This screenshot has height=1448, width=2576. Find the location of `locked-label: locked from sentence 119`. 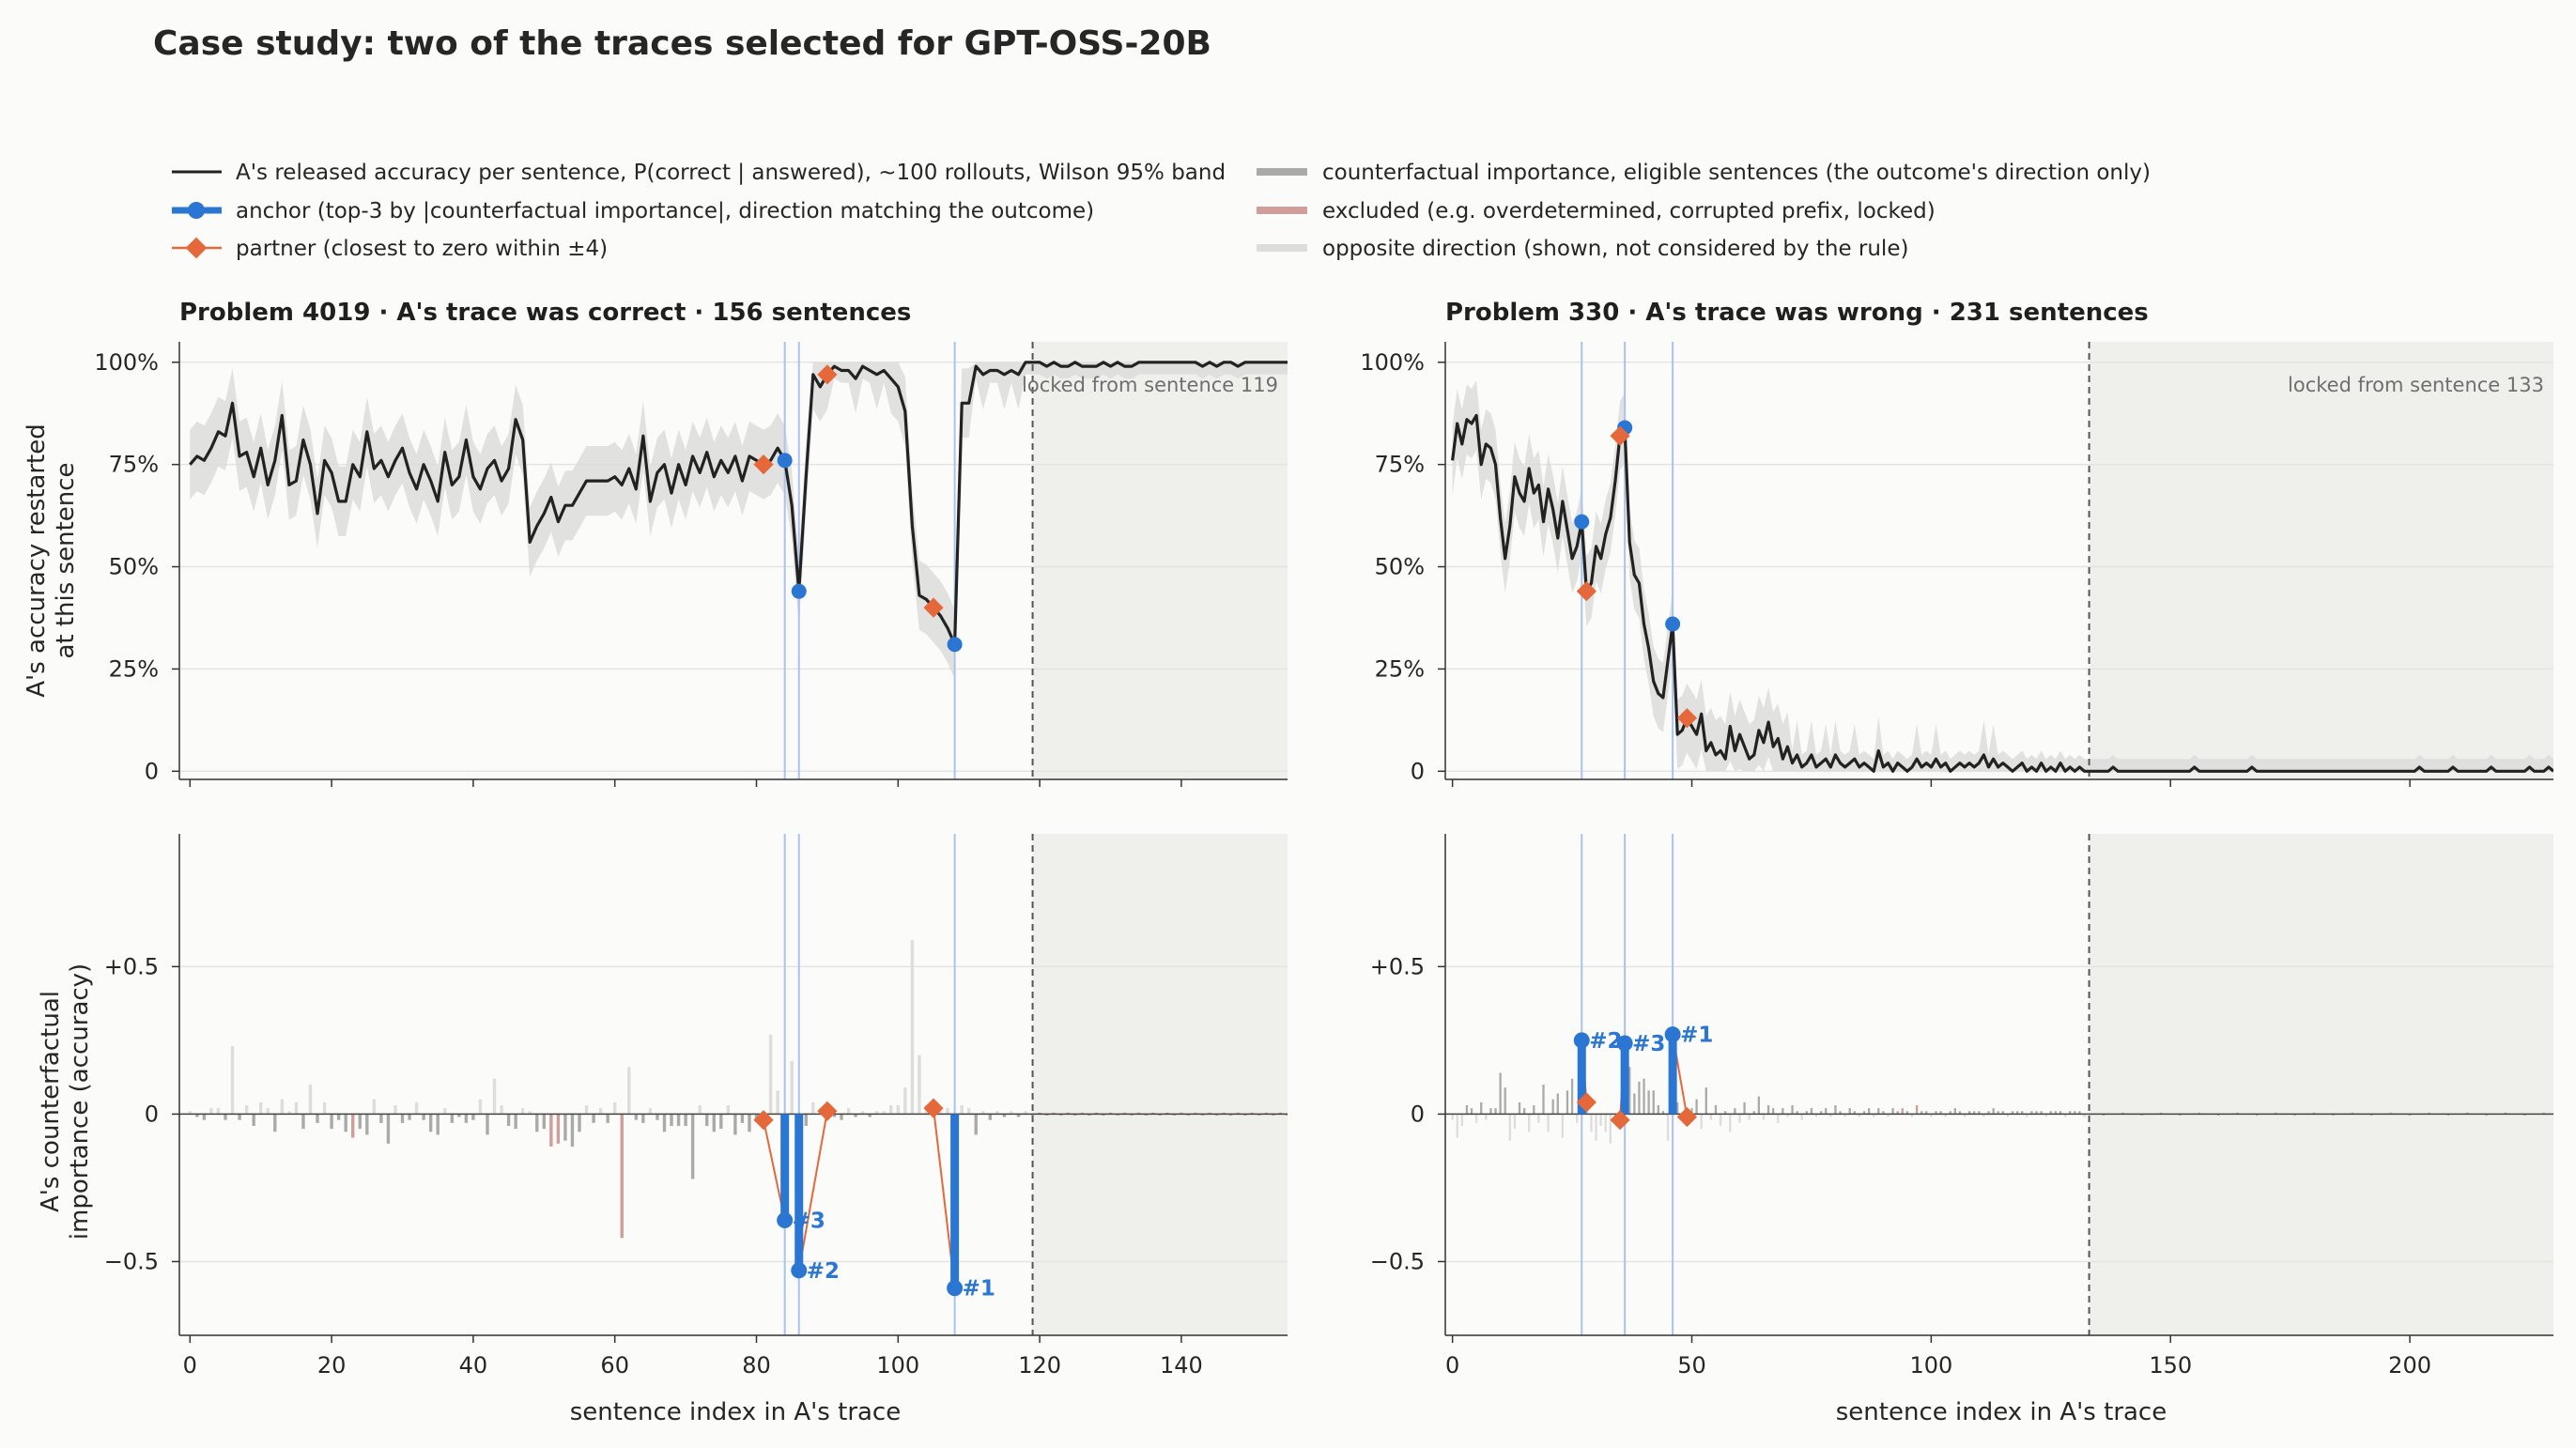

locked-label: locked from sentence 119 is located at coordinates (1150, 385).